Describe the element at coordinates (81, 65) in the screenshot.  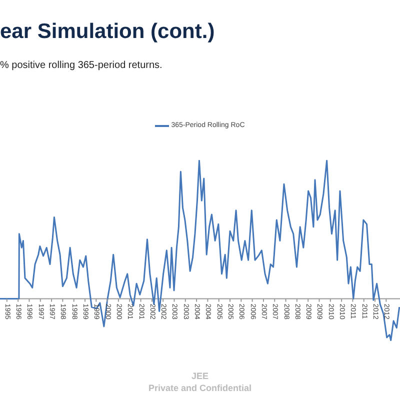
I see `chart-subtitle: % positive rolling 365-period returns.` at that location.